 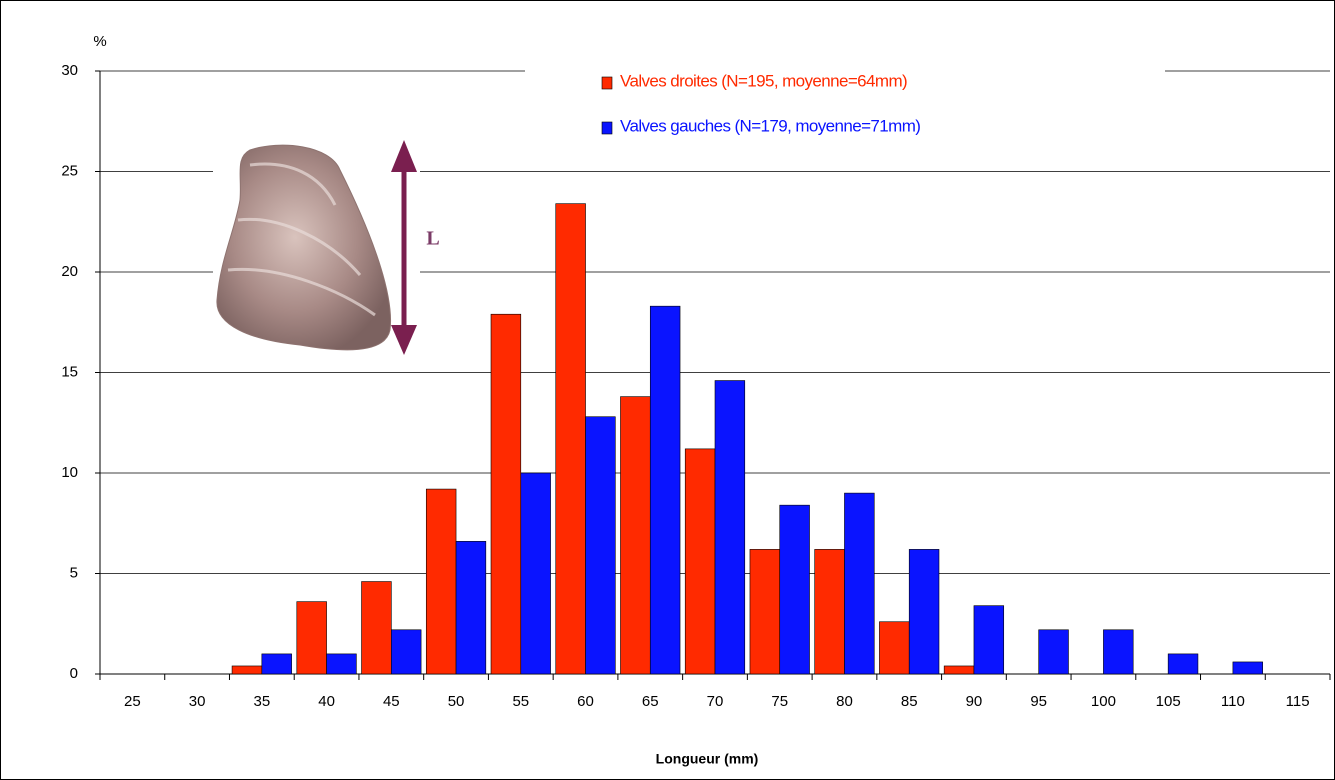 What do you see at coordinates (74, 572) in the screenshot?
I see `y-tick-label: 5` at bounding box center [74, 572].